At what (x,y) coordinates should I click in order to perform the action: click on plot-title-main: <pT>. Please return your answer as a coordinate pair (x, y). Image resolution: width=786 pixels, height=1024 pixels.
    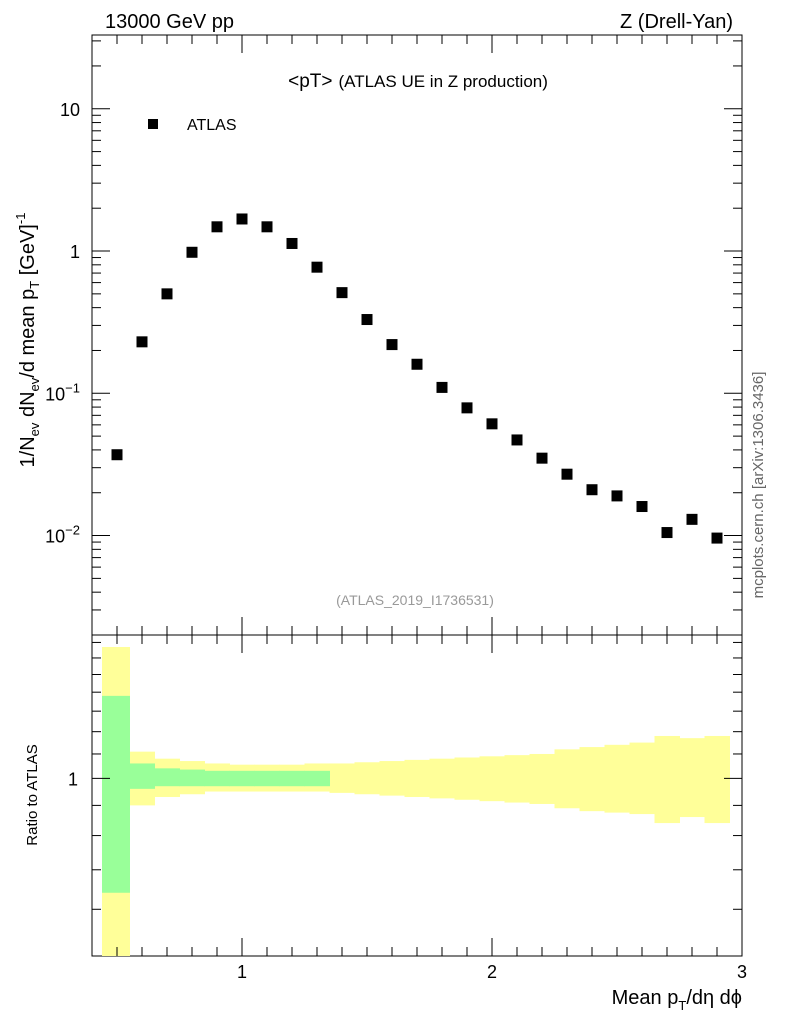
    Looking at the image, I should click on (310, 81).